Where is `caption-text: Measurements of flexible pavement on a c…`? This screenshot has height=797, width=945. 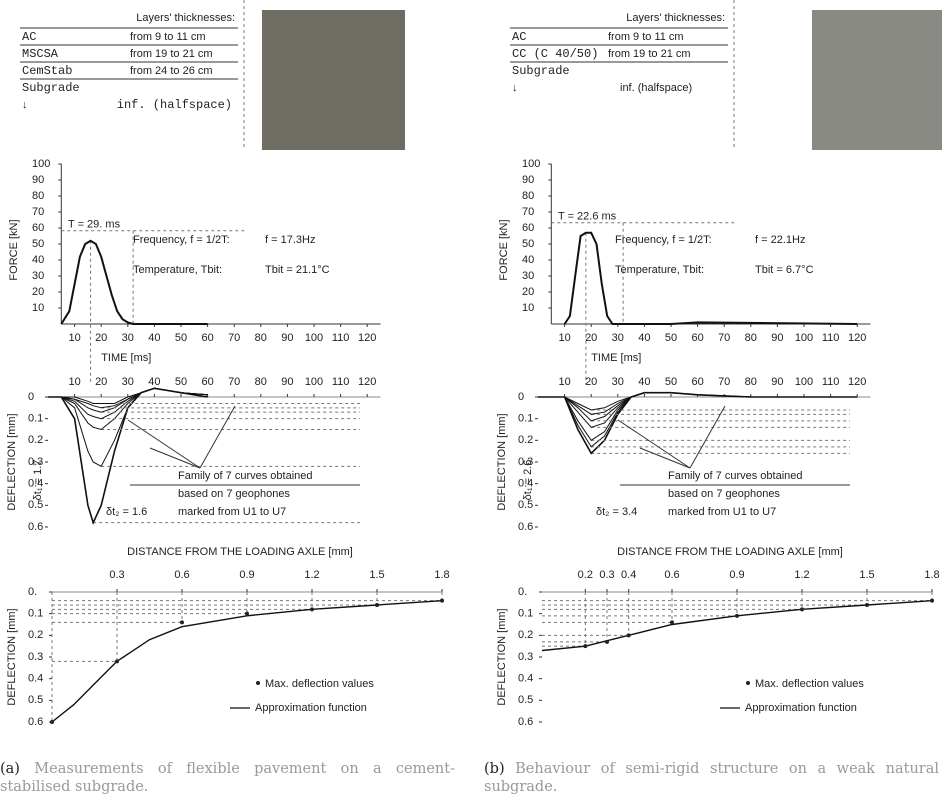 caption-text: Measurements of flexible pavement on a c… is located at coordinates (227, 778).